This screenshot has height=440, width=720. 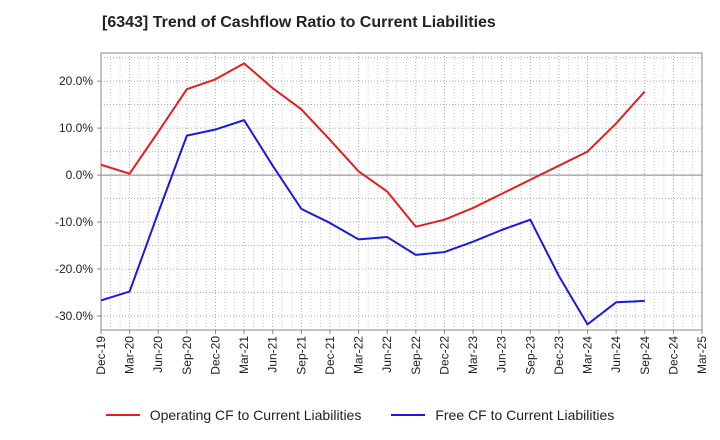 I want to click on x-tick-label: Dec-23, so click(x=559, y=355).